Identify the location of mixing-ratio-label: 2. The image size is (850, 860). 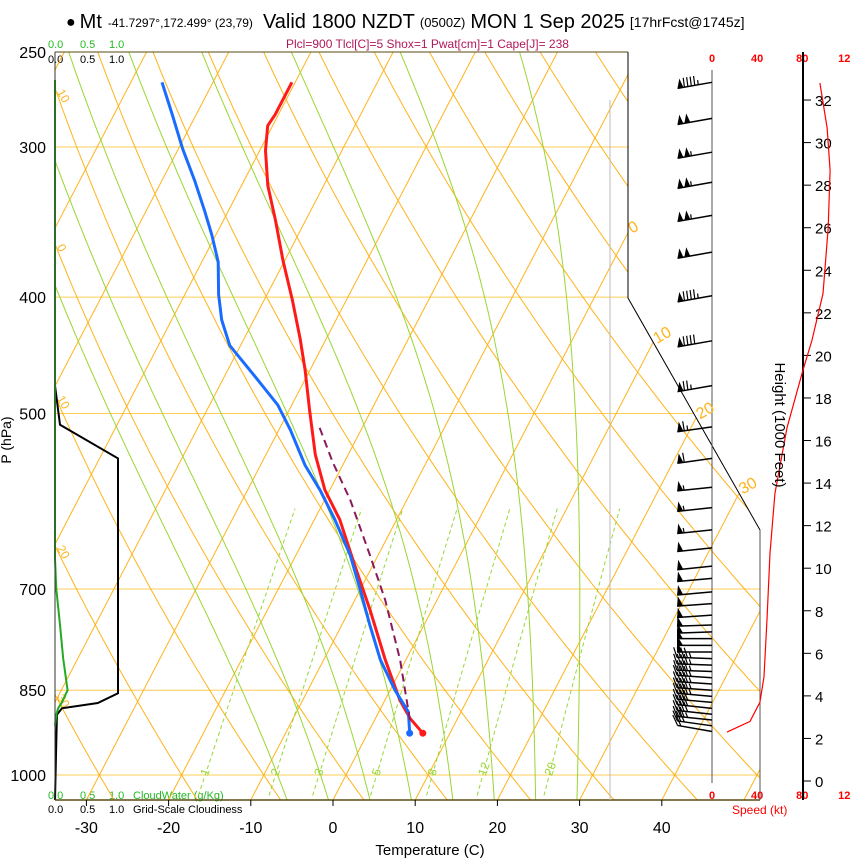
(276, 771).